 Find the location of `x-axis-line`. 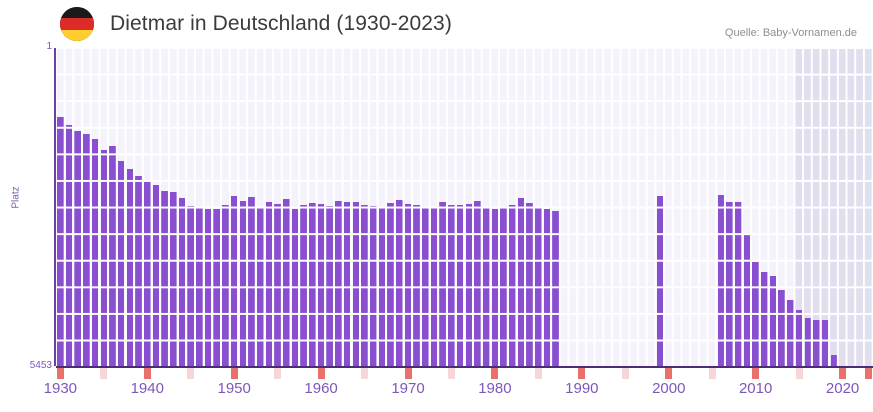

x-axis-line is located at coordinates (464, 367).